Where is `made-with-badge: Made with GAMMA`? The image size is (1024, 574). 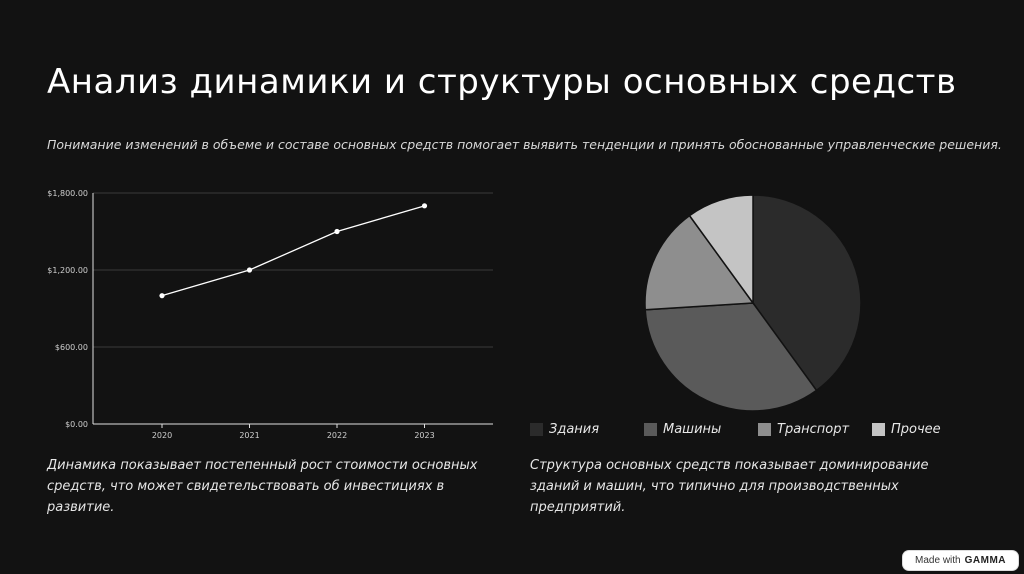 made-with-badge: Made with GAMMA is located at coordinates (960, 560).